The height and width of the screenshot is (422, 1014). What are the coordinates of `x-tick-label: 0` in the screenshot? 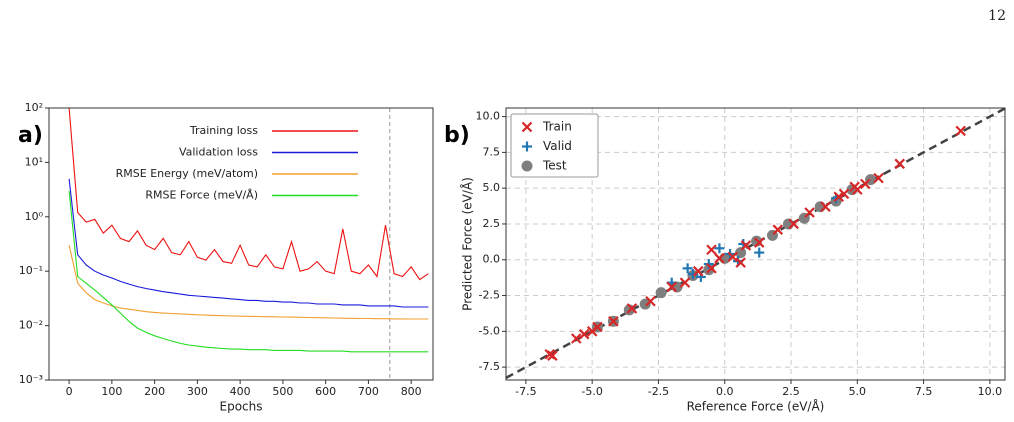 It's located at (69, 391).